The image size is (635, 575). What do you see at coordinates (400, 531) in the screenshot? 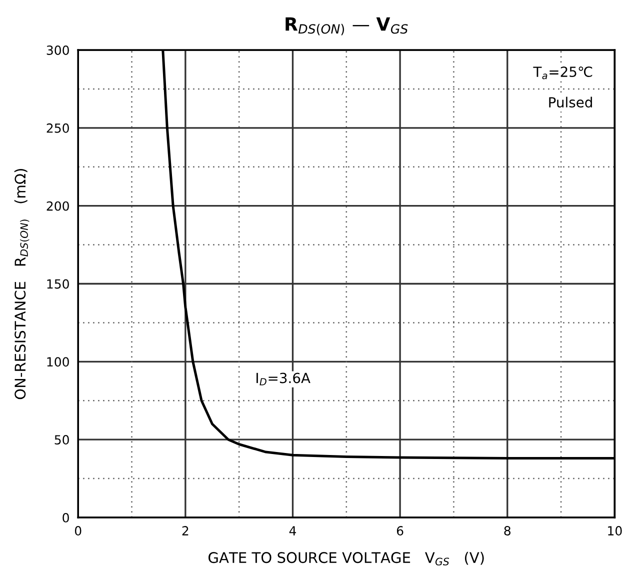
I see `x-tick-label: 6` at bounding box center [400, 531].